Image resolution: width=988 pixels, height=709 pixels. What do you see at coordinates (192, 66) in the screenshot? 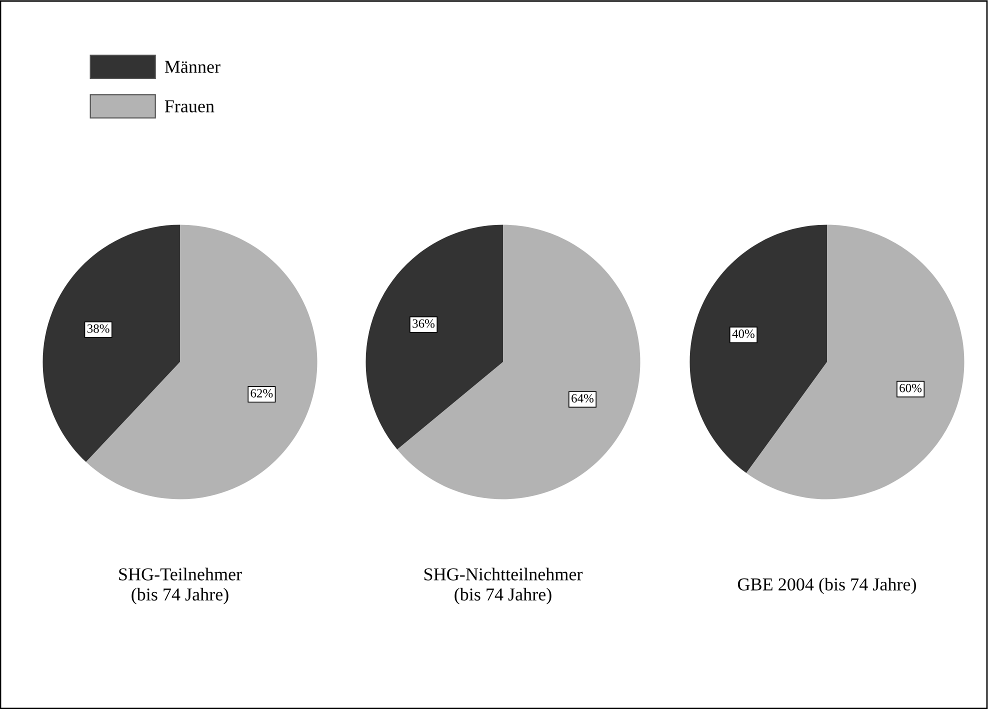
I see `legend-label: Männer` at bounding box center [192, 66].